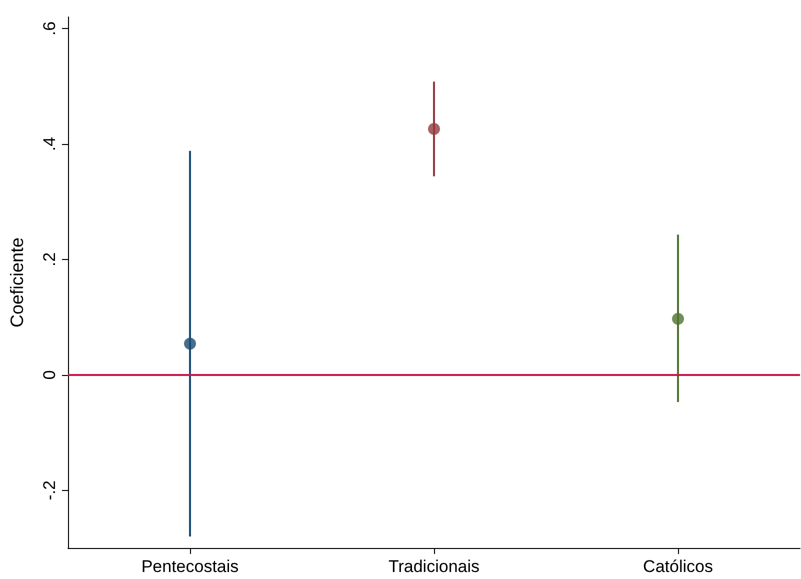 The image size is (801, 579). I want to click on x-tick-label: Pentecostais, so click(190, 566).